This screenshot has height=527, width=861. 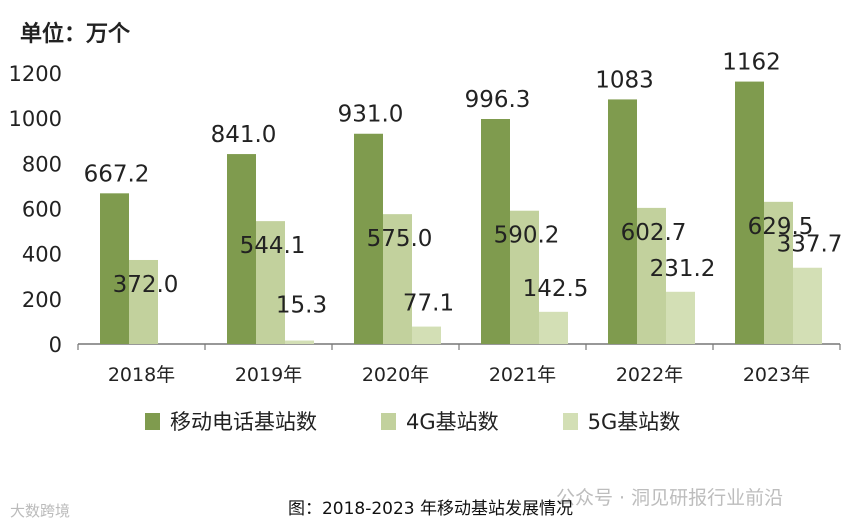 What do you see at coordinates (244, 135) in the screenshot?
I see `data-label-mobile: 841.0` at bounding box center [244, 135].